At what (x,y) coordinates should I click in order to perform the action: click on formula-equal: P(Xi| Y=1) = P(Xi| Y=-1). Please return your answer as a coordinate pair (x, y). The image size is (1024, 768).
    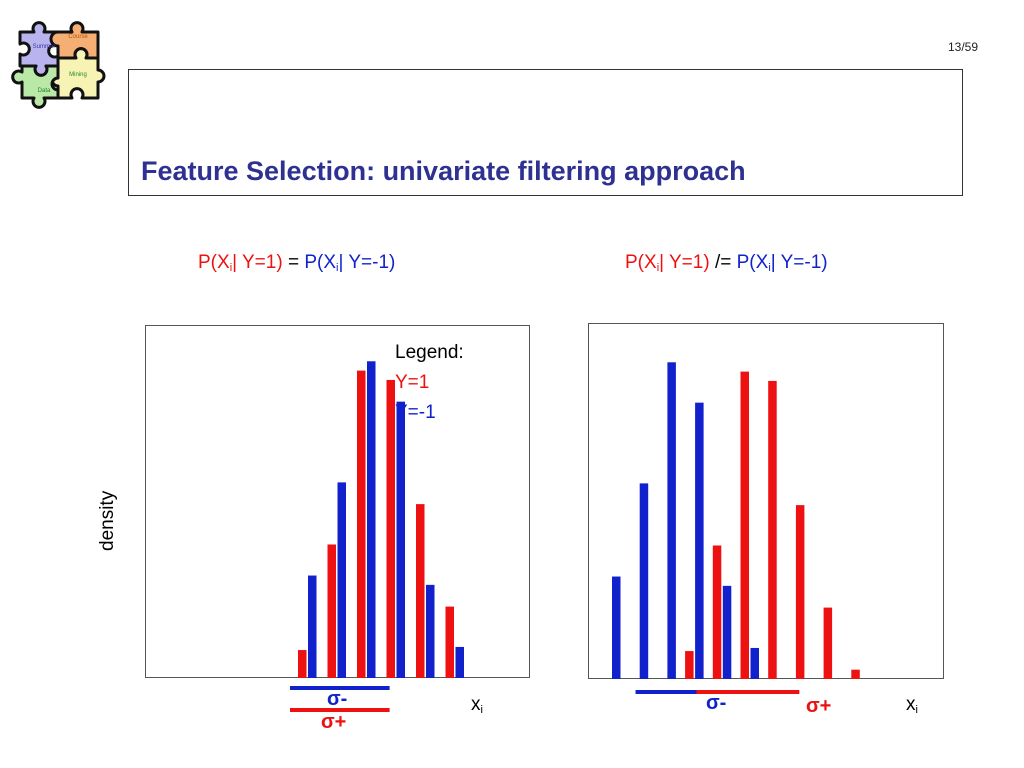
    Looking at the image, I should click on (296, 263).